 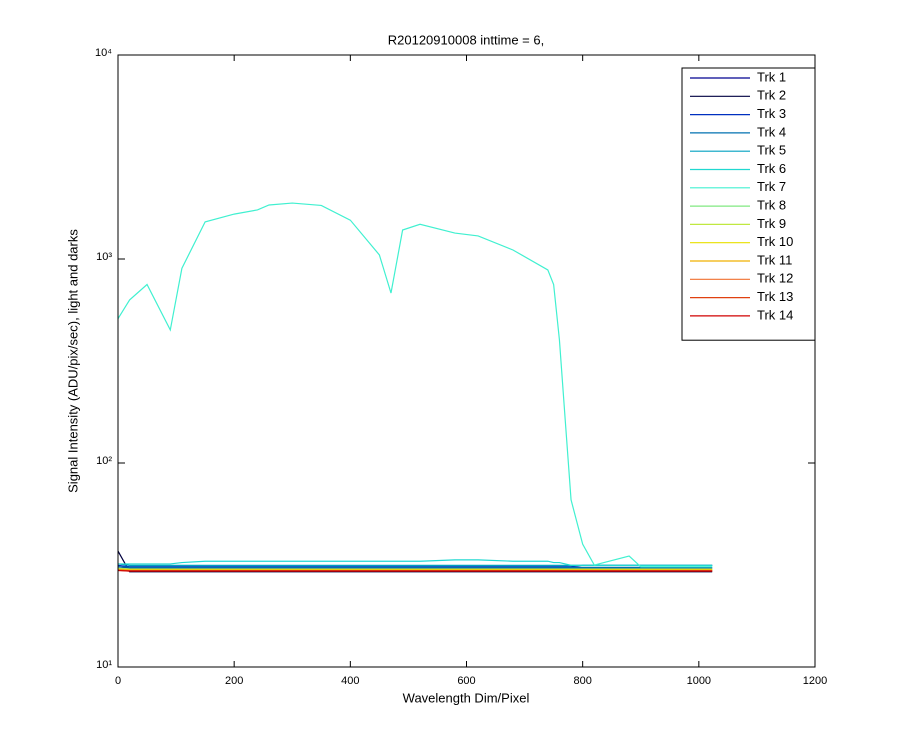 I want to click on legend-box, so click(x=748, y=204).